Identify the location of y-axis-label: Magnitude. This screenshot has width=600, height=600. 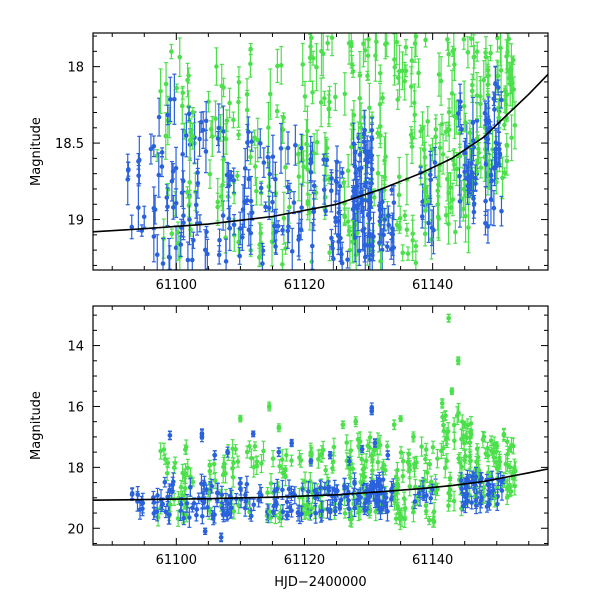
(36, 425).